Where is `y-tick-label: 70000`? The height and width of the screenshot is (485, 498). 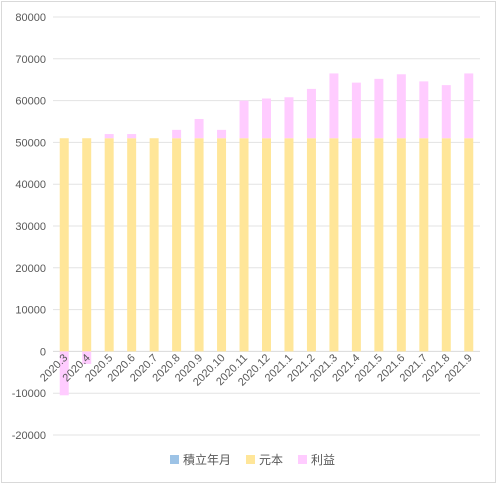
y-tick-label: 70000 is located at coordinates (30, 60).